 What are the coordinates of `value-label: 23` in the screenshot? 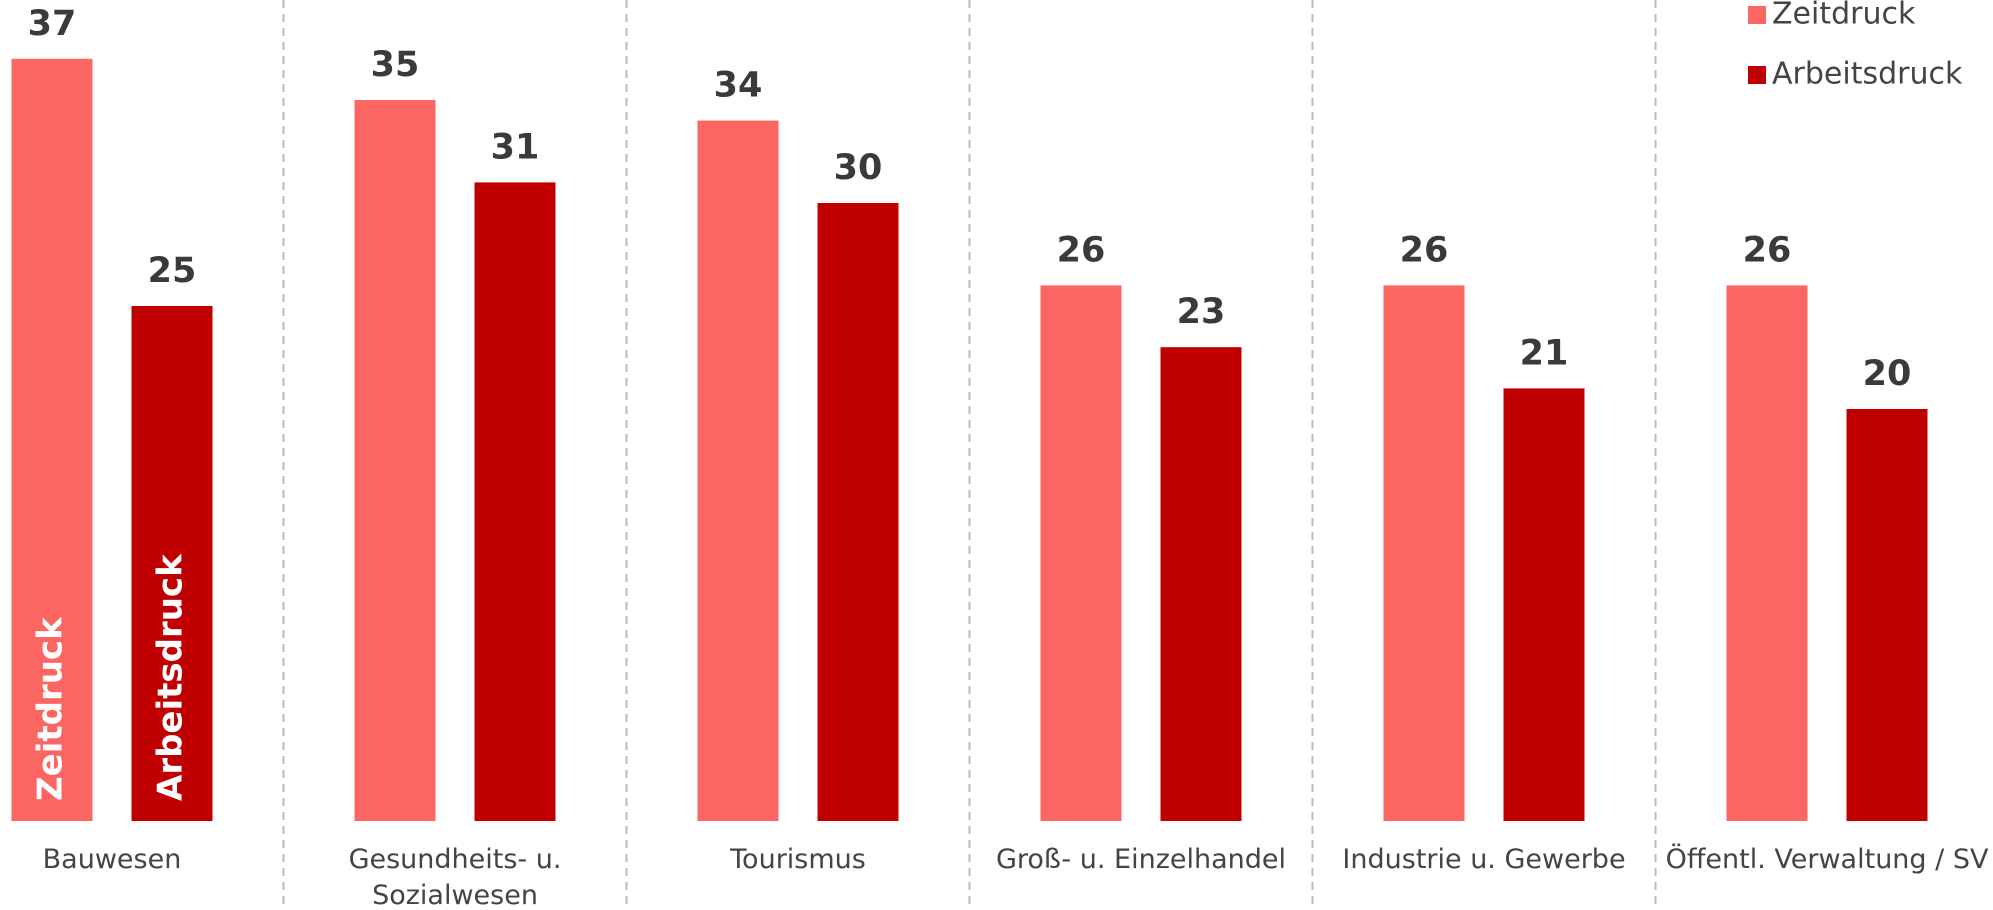 It's located at (1201, 312).